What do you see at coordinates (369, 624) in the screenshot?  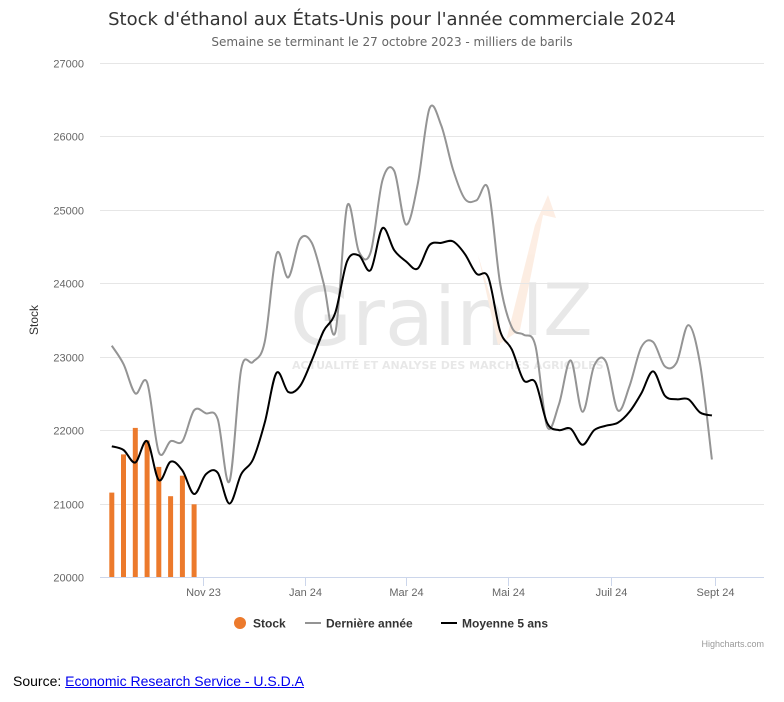 I see `legend-label-derniere-annee: Dernière année` at bounding box center [369, 624].